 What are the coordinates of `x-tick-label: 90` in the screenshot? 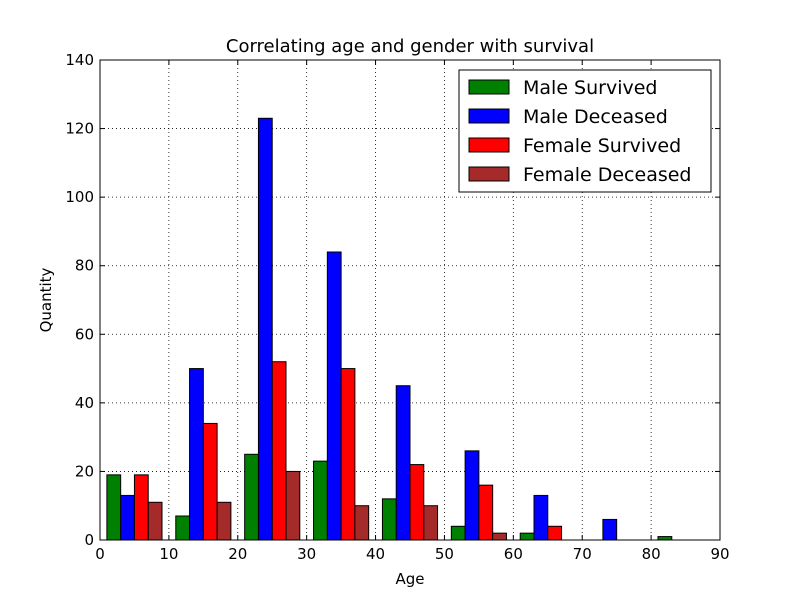 It's located at (719, 554).